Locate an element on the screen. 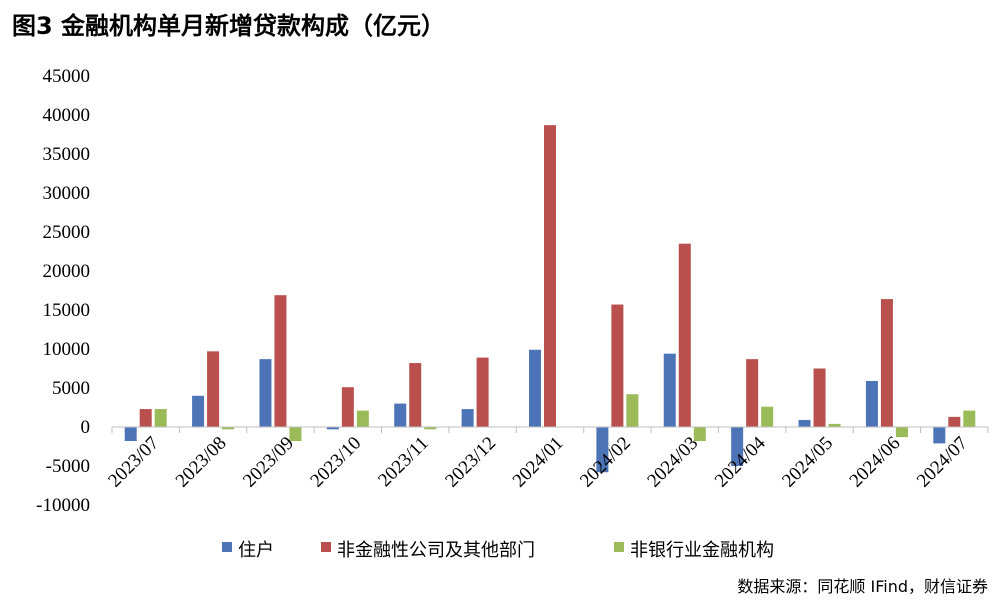  y-tick-label: -5000 is located at coordinates (68, 466).